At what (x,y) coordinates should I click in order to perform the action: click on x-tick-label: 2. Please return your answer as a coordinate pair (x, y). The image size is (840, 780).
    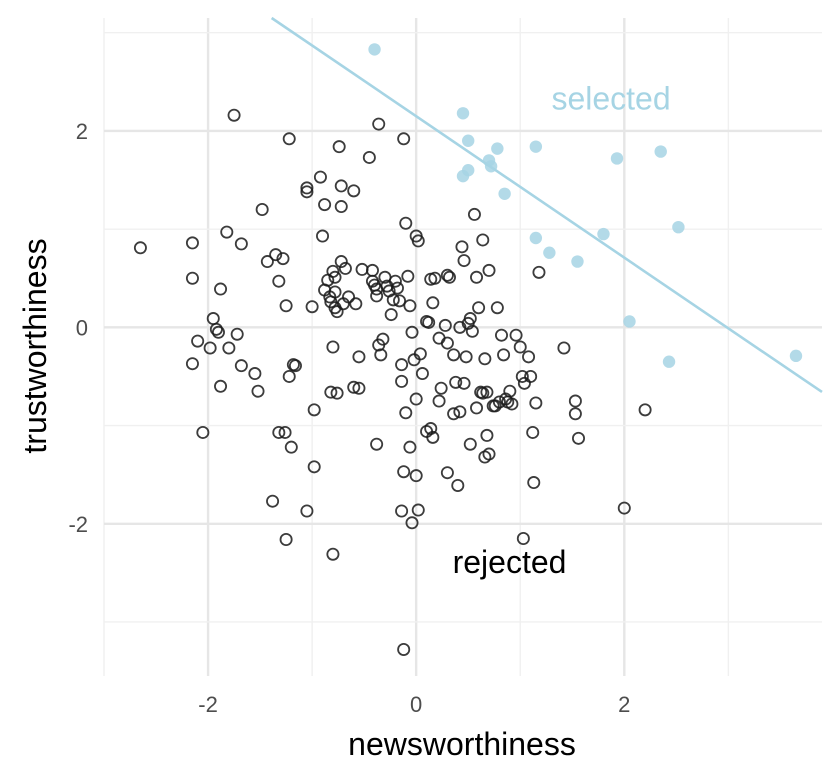
    Looking at the image, I should click on (624, 704).